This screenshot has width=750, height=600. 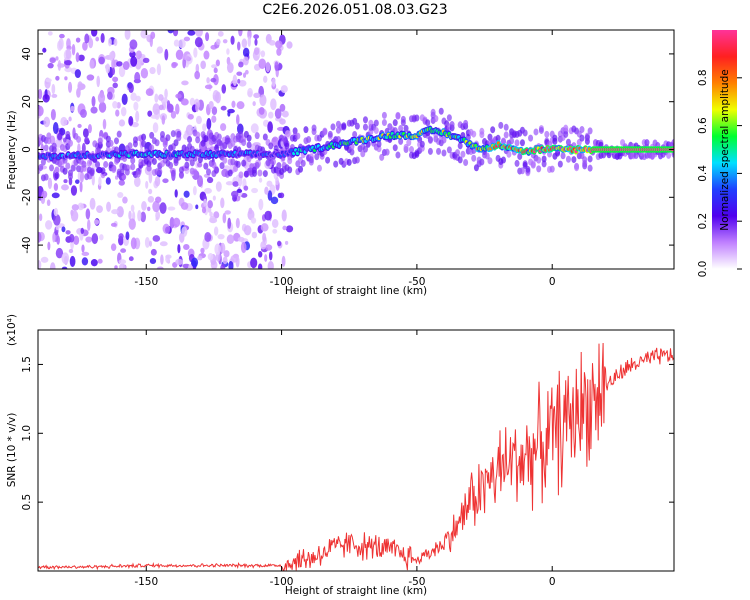 I want to click on spectrogram-y-tick-label: -20, so click(x=27, y=197).